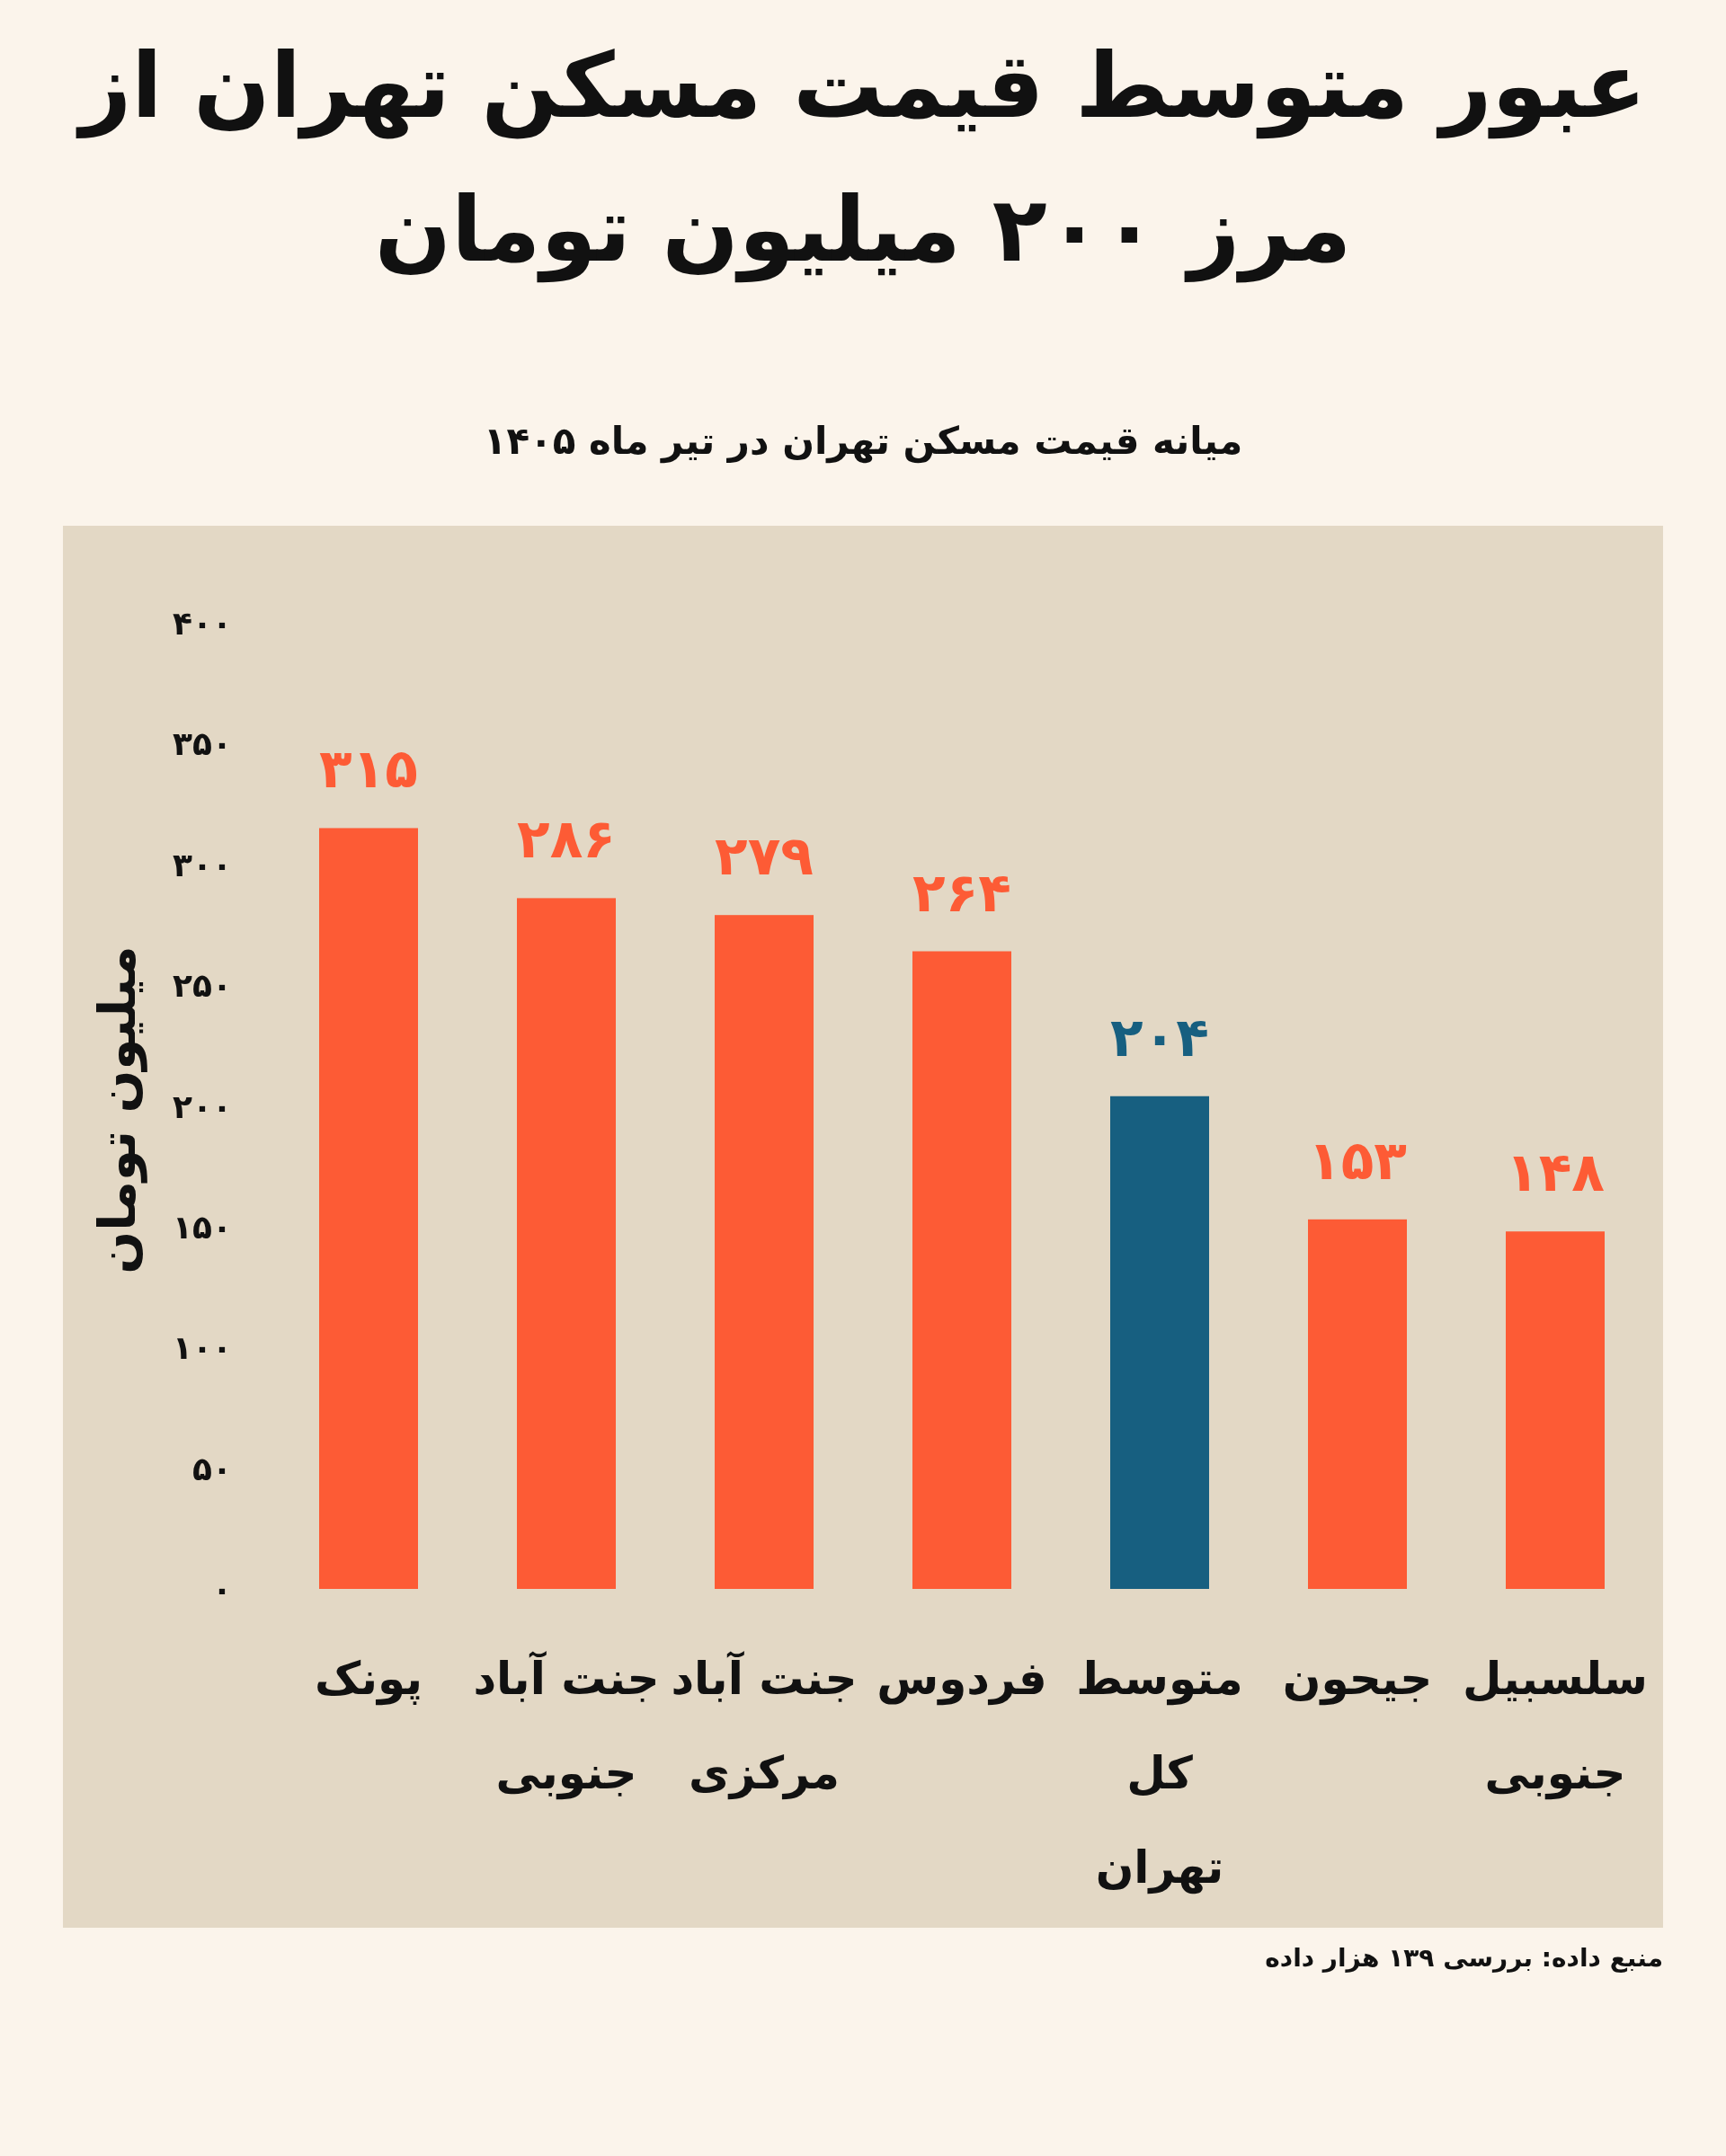 The image size is (1726, 2156). I want to click on y-axis-title: میلیون تومان, so click(117, 1109).